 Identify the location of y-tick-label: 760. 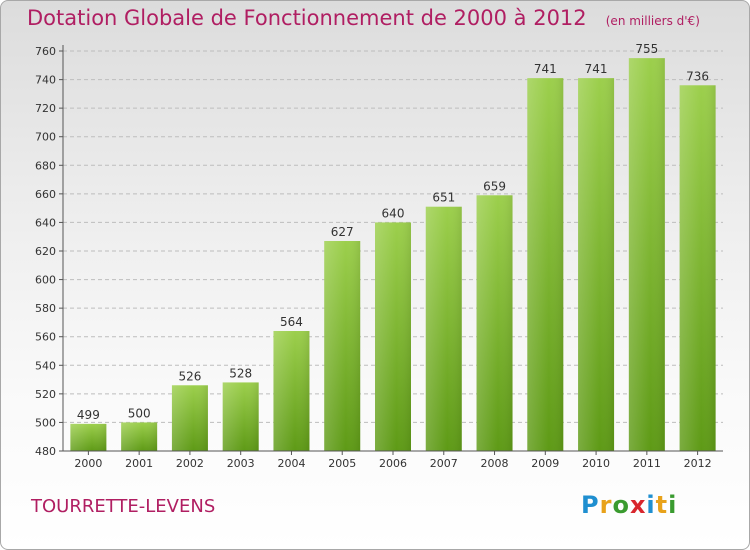
(45, 51).